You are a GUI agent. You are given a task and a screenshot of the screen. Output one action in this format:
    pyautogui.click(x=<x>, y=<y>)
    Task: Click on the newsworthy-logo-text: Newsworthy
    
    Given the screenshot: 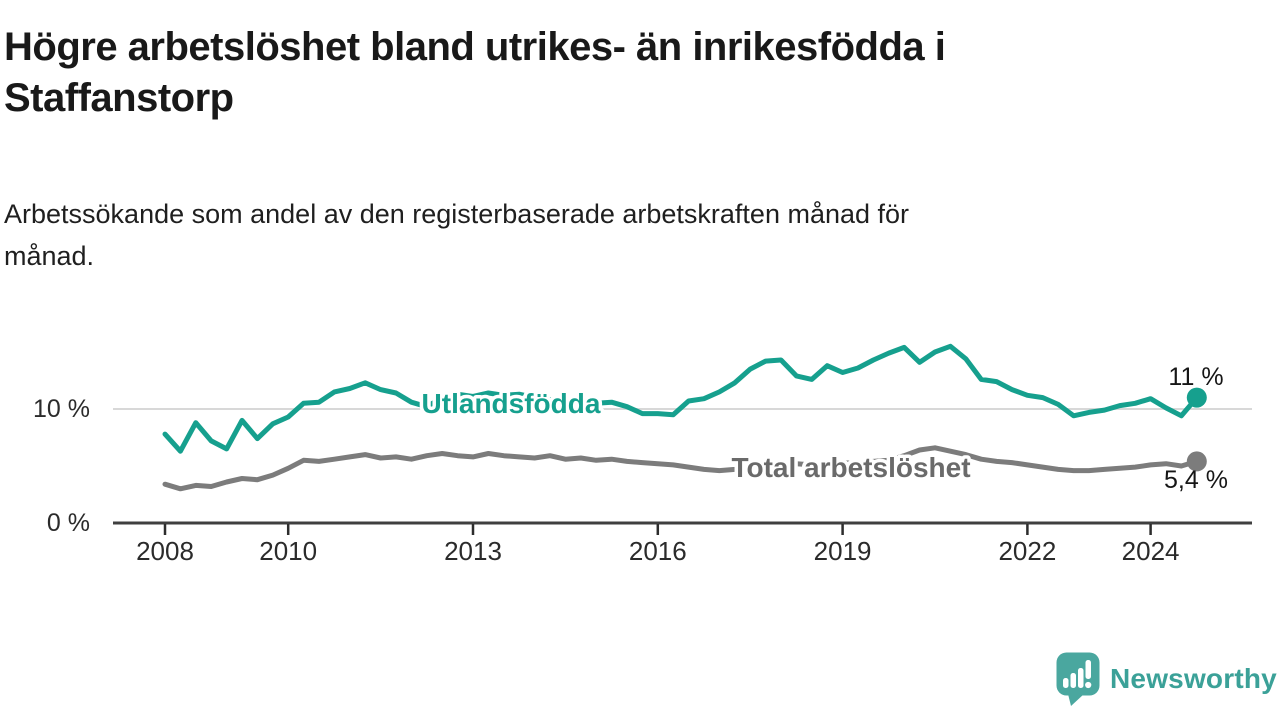 What is the action you would take?
    pyautogui.click(x=1193, y=678)
    